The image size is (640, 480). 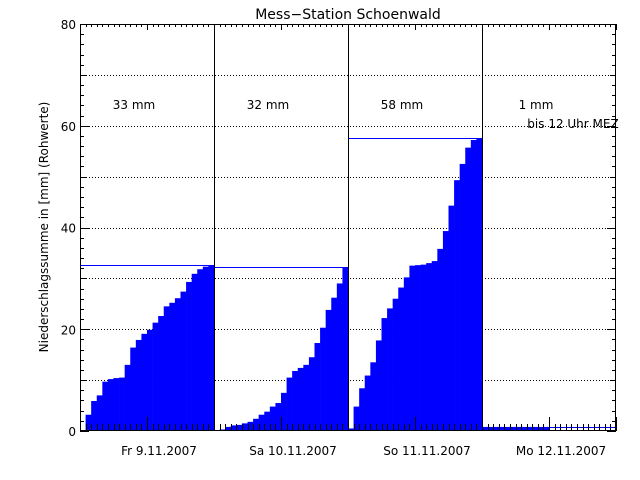 I want to click on y-tick-label: 40, so click(x=68, y=229).